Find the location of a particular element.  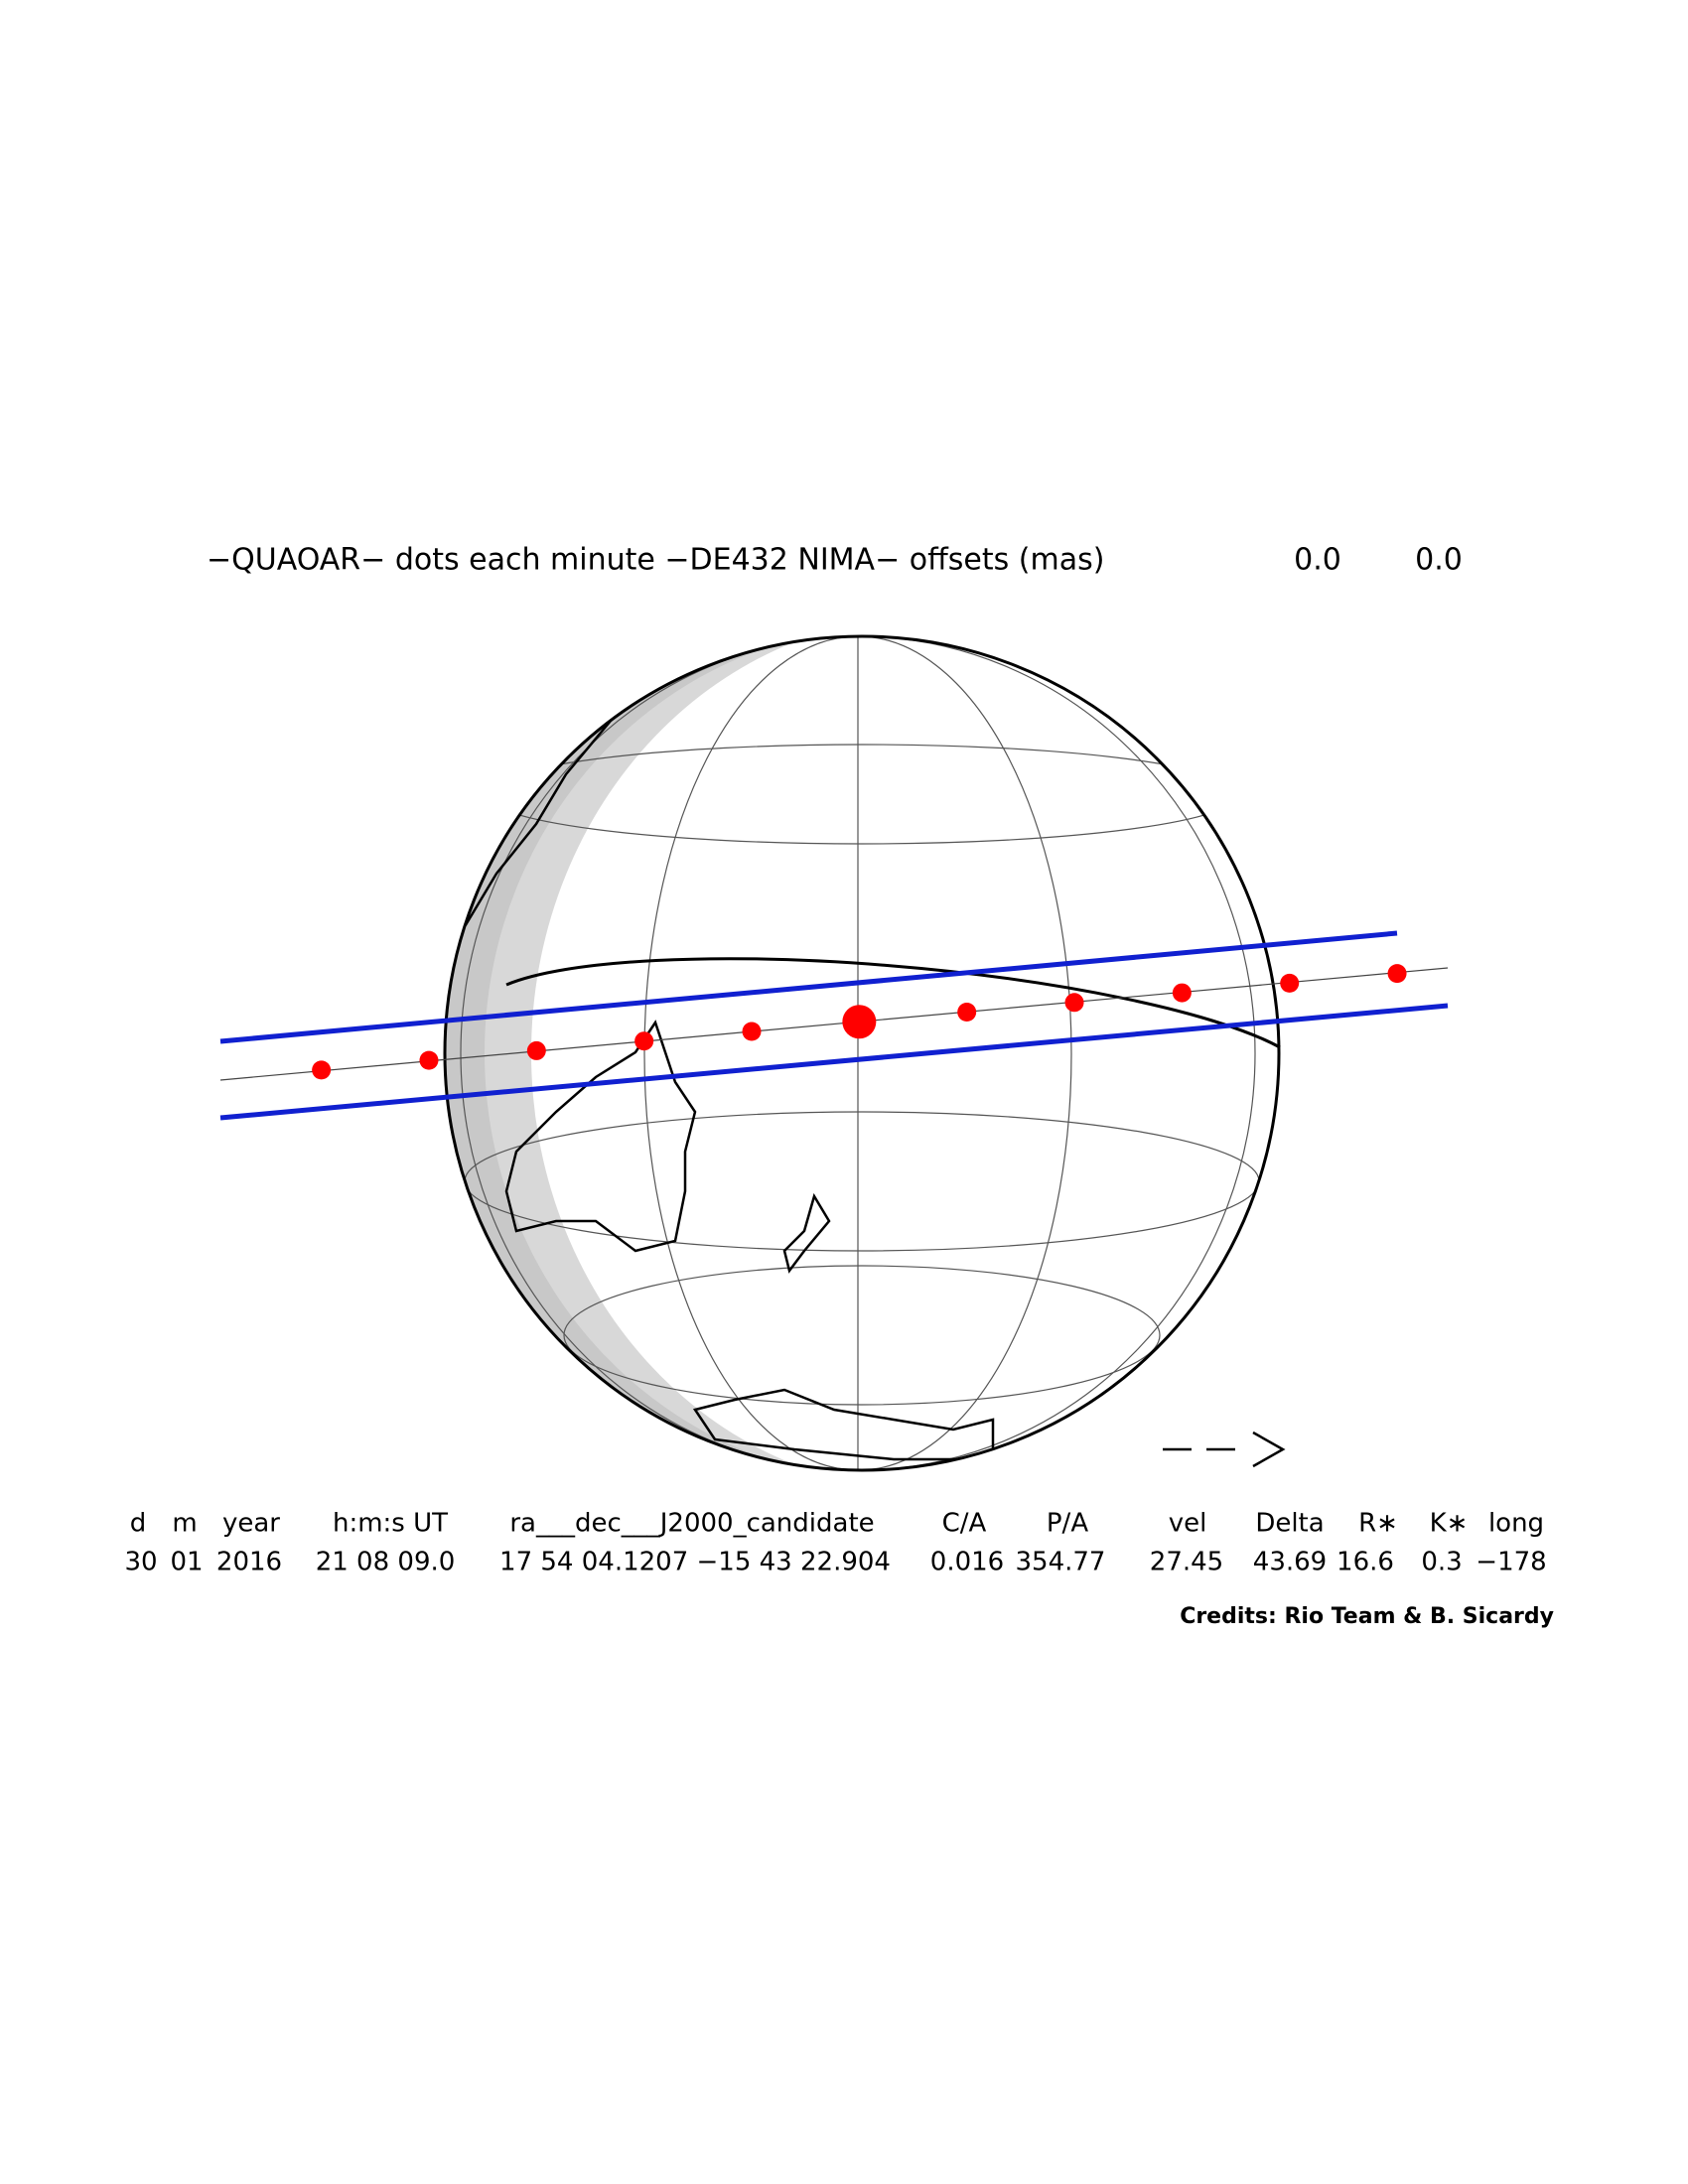

column-header: ra___dec___J2000_candidate is located at coordinates (691, 1524).